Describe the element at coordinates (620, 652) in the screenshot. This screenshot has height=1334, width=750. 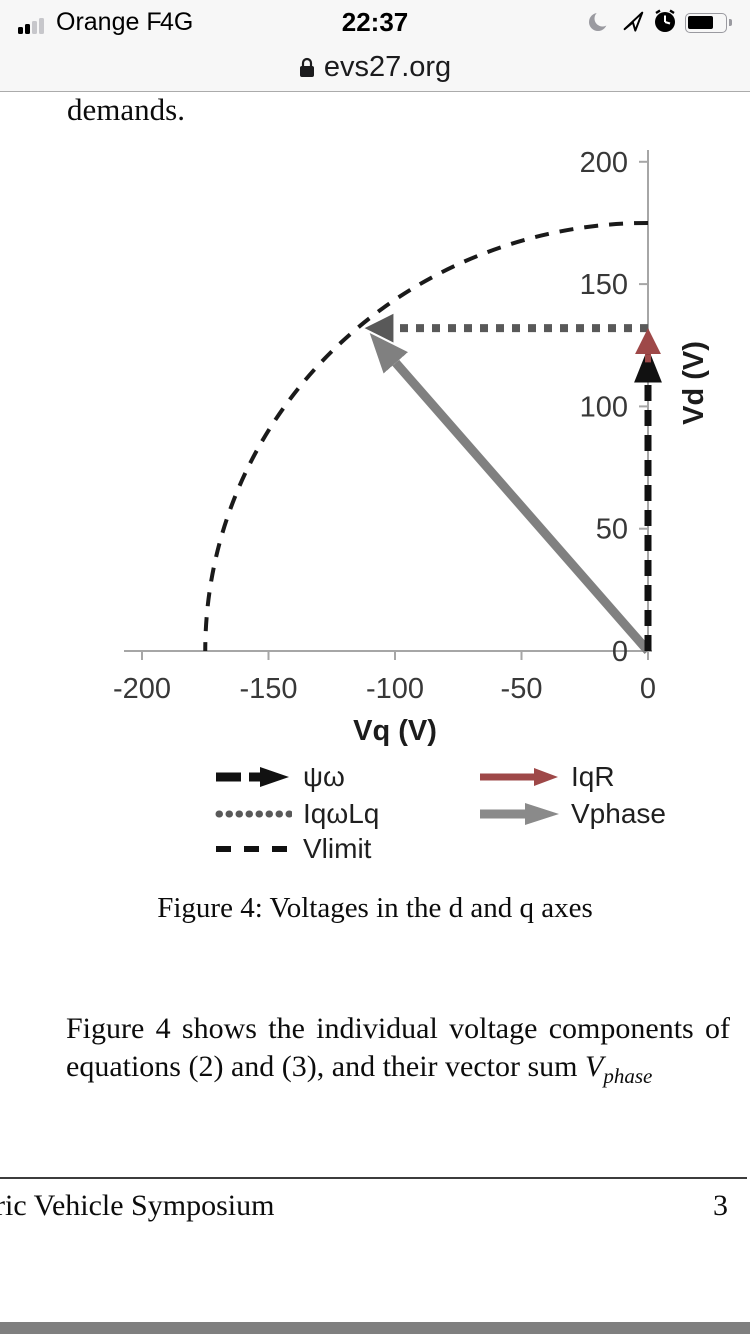
I see `y-tick-label-0: 0` at that location.